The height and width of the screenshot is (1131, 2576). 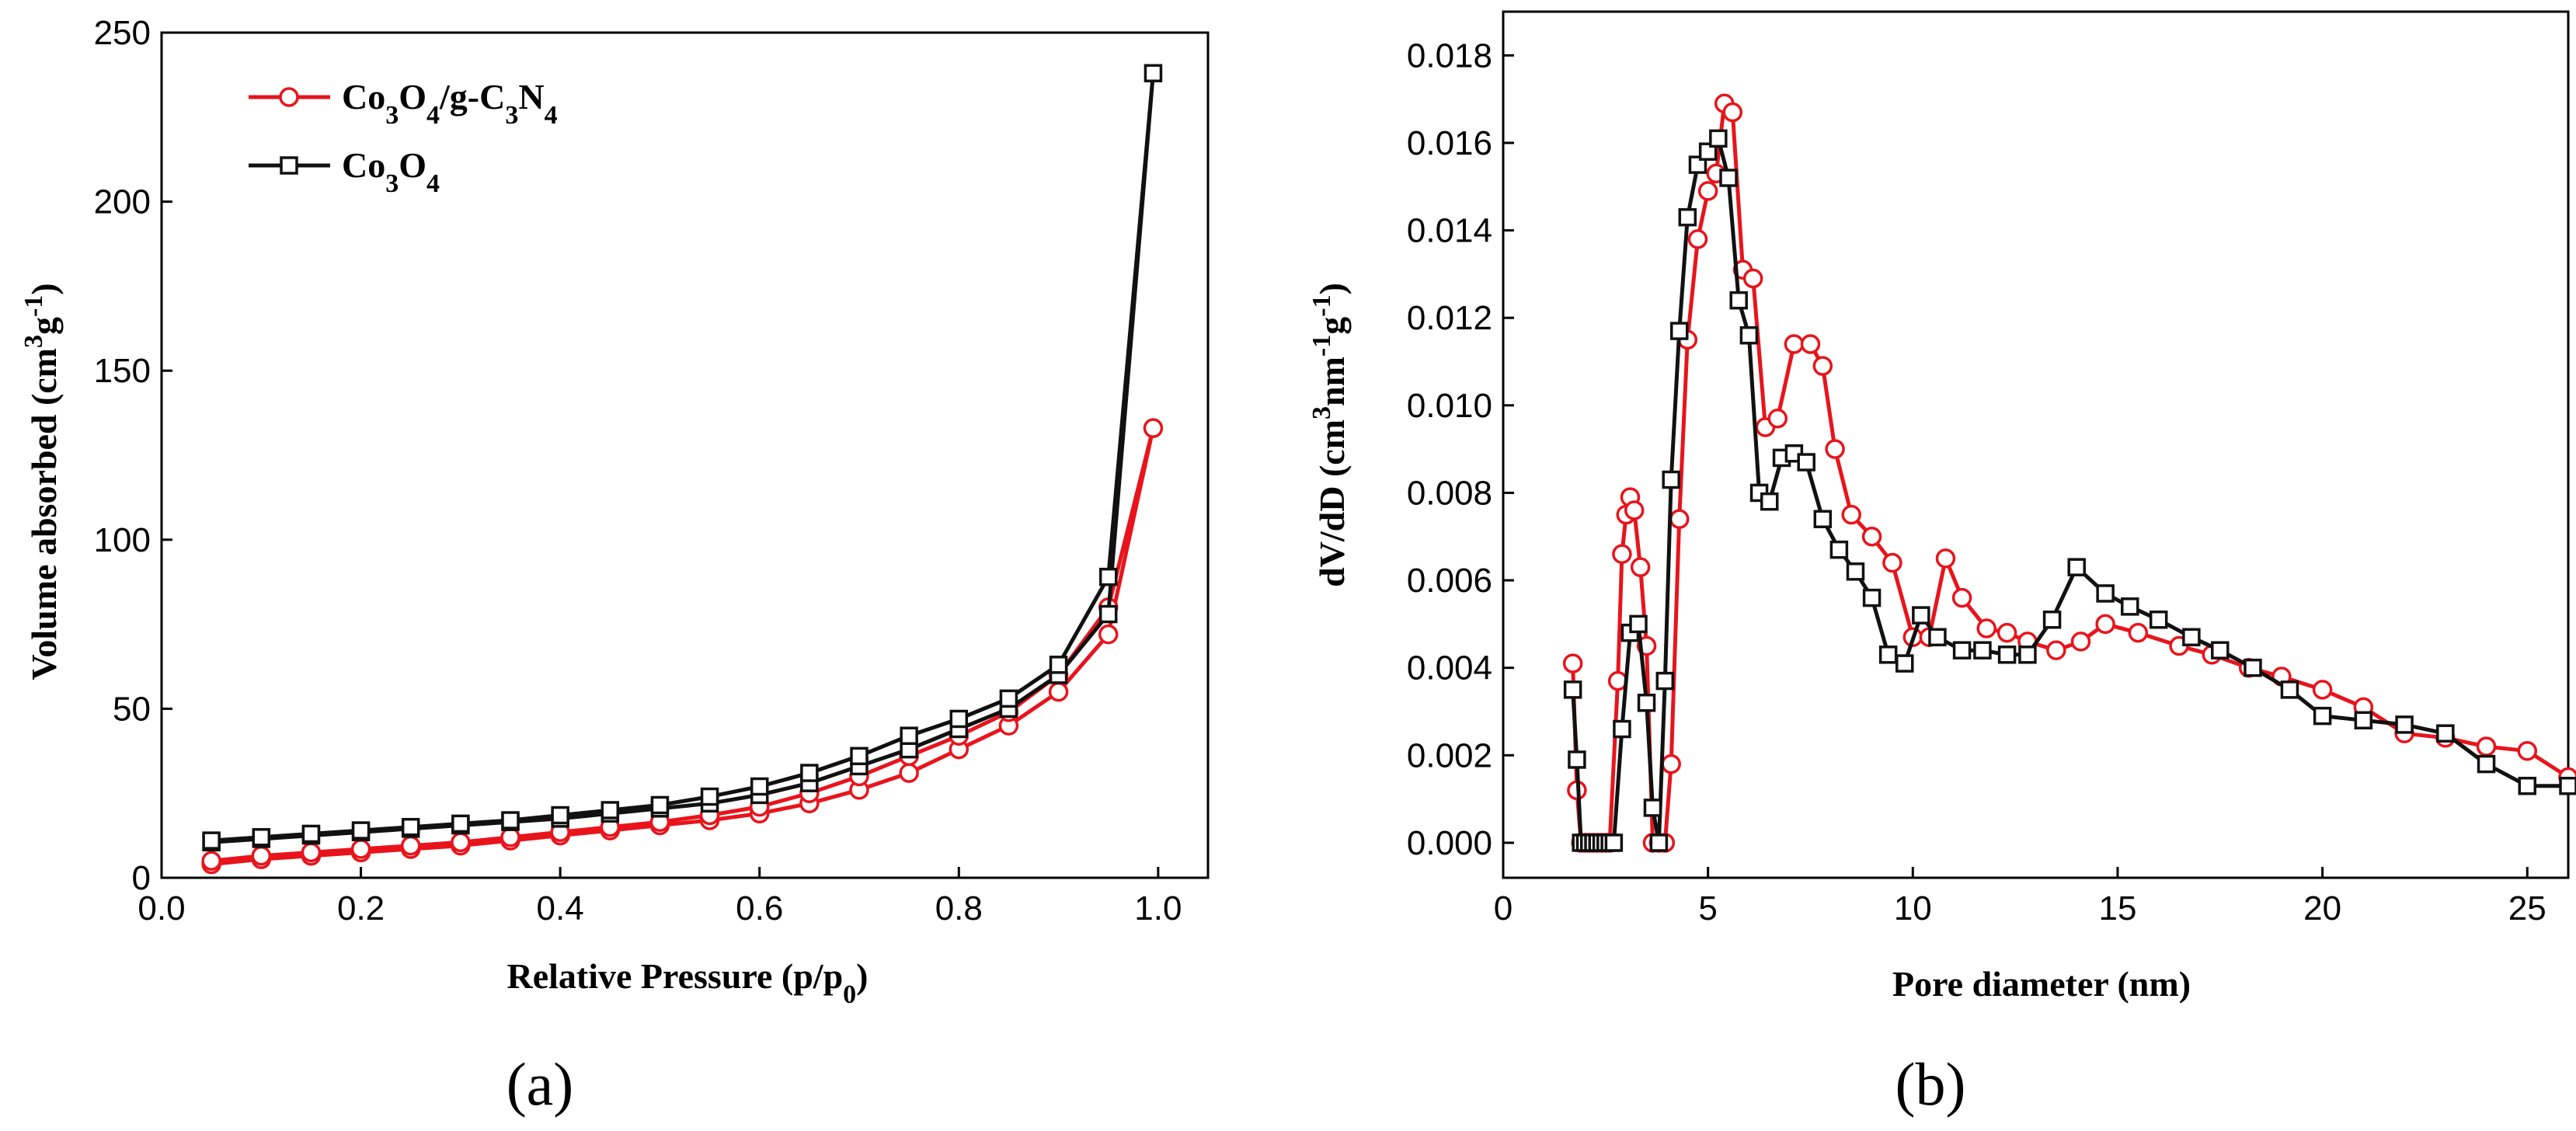 I want to click on legend-label-part: Co, so click(x=363, y=165).